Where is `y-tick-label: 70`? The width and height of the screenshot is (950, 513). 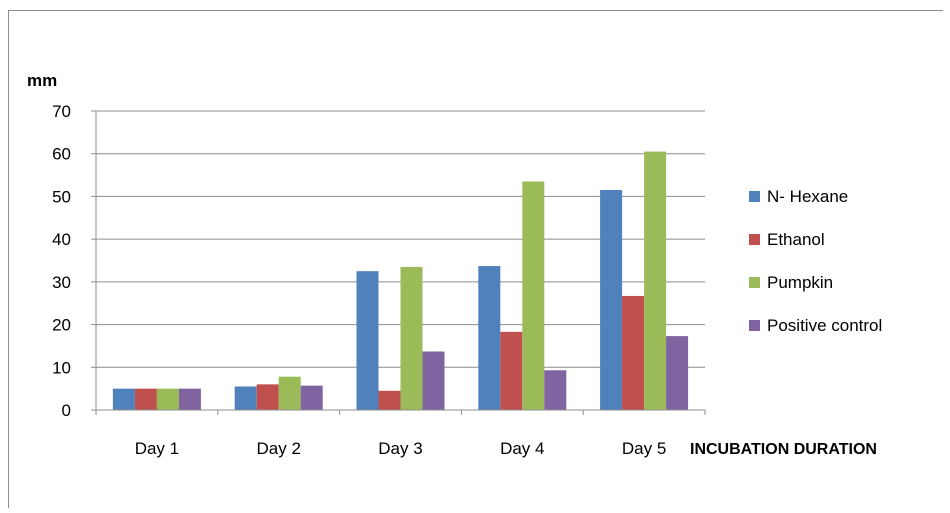 y-tick-label: 70 is located at coordinates (61, 111).